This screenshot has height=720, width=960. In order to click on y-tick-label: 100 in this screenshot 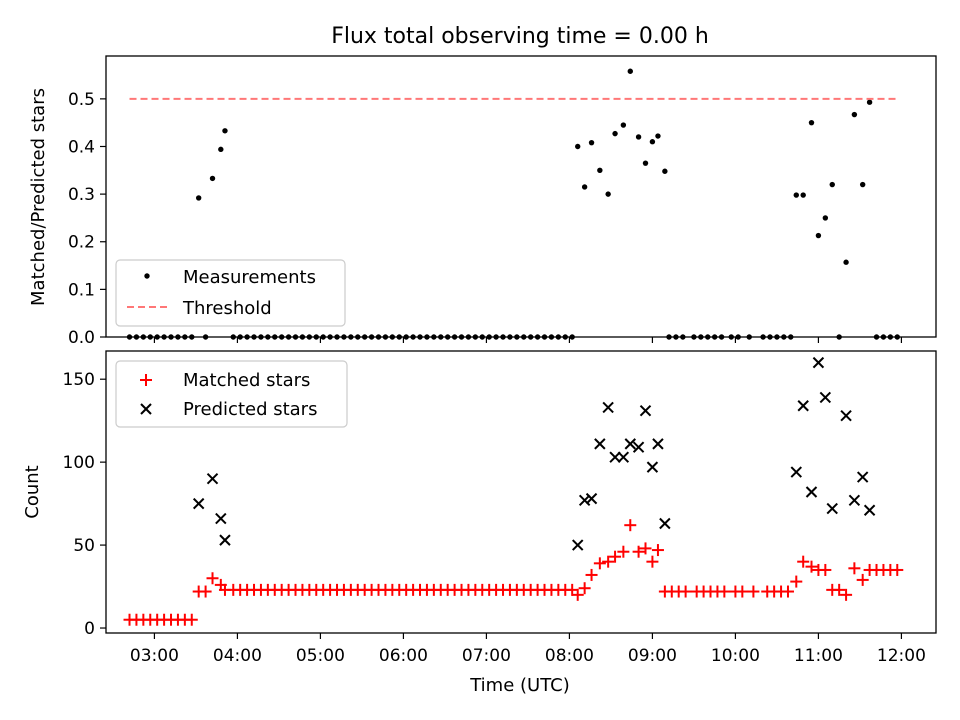, I will do `click(79, 463)`.